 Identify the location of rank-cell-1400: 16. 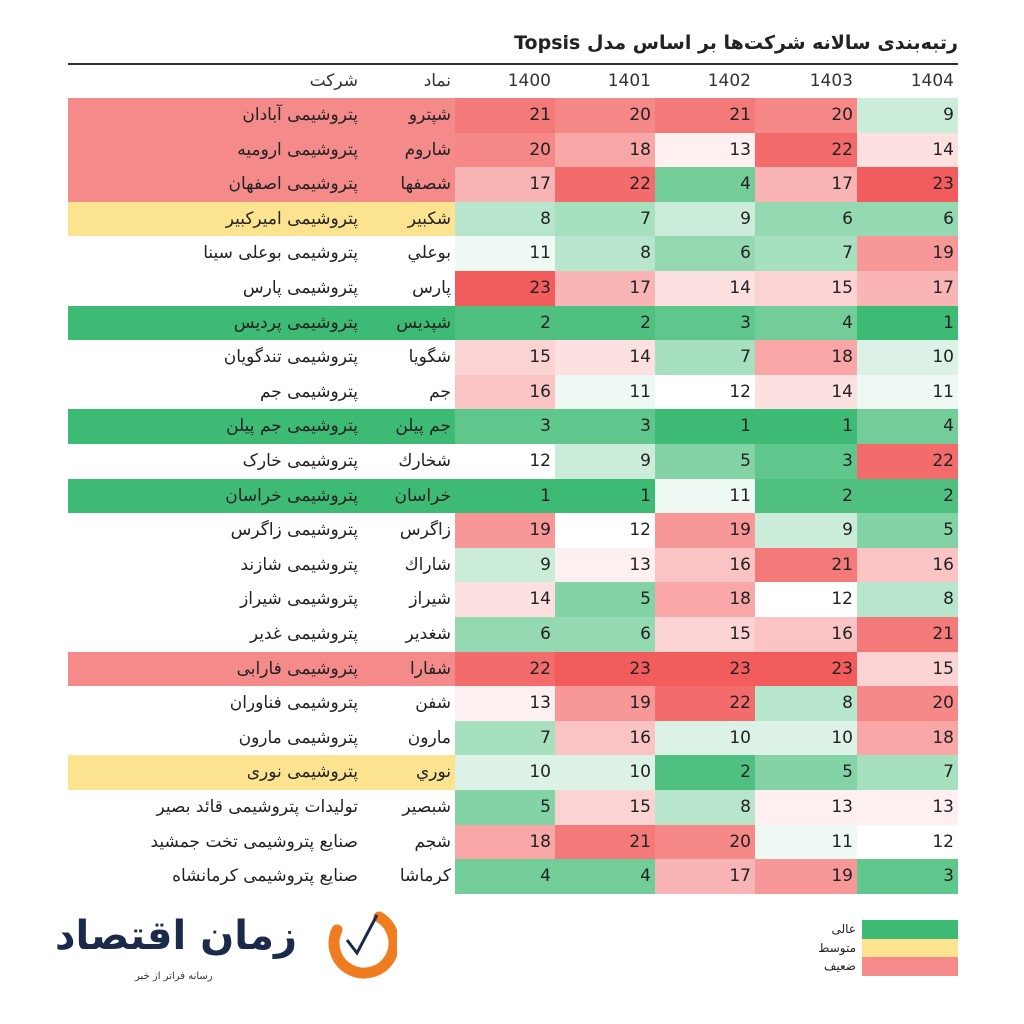
(505, 392).